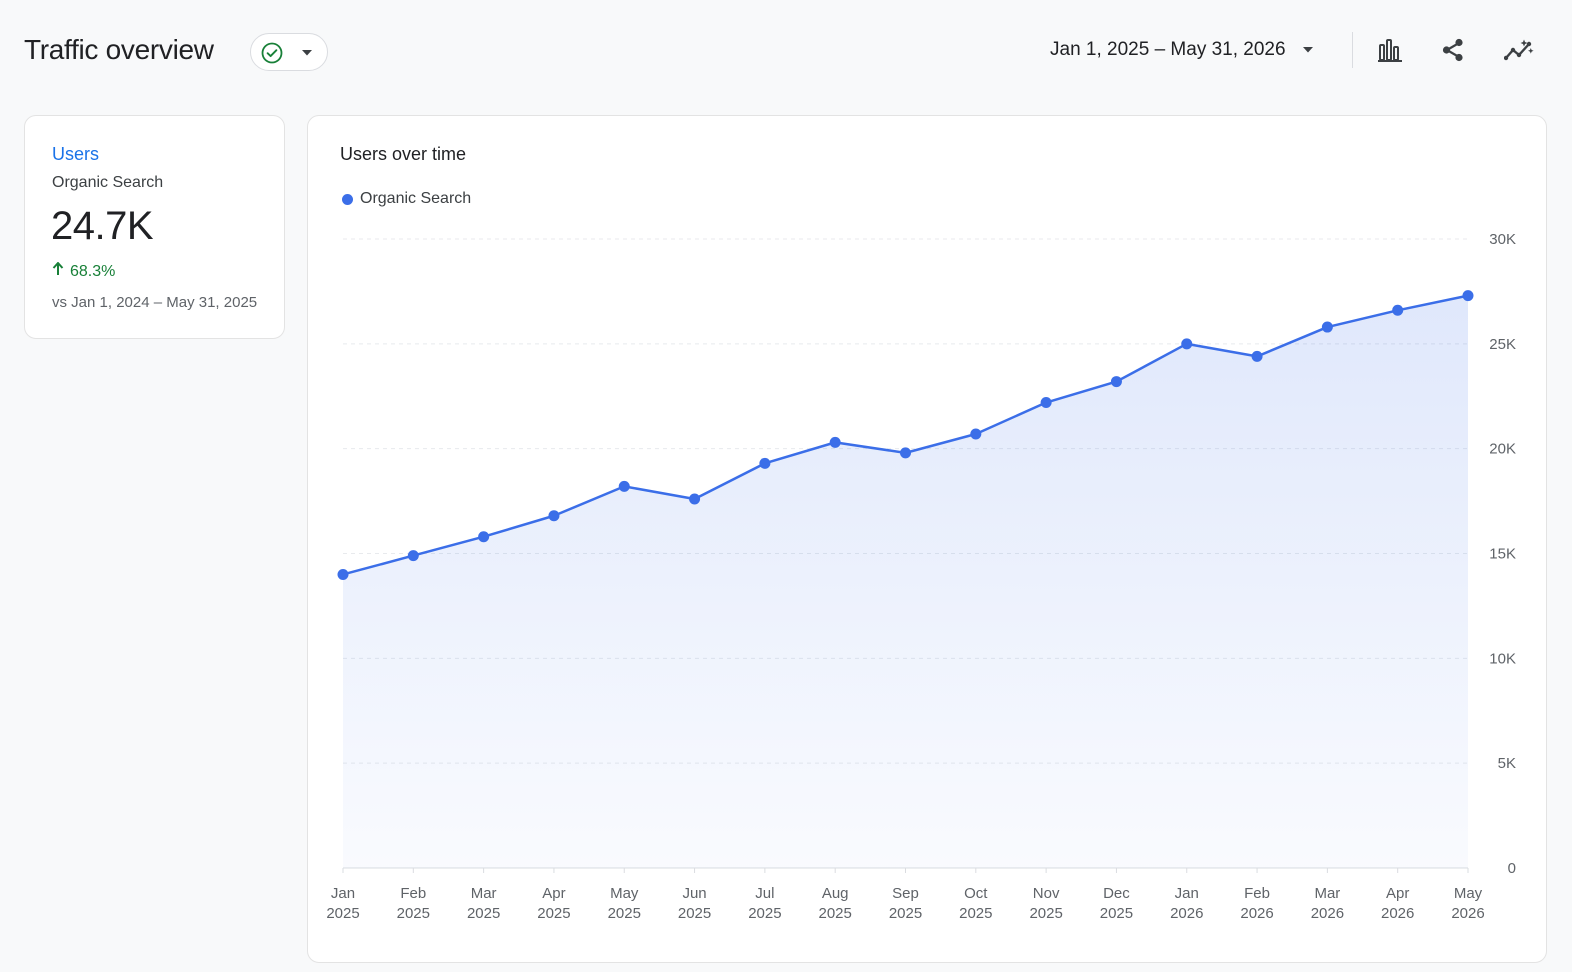 The width and height of the screenshot is (1572, 972). What do you see at coordinates (347, 199) in the screenshot?
I see `legend-marker` at bounding box center [347, 199].